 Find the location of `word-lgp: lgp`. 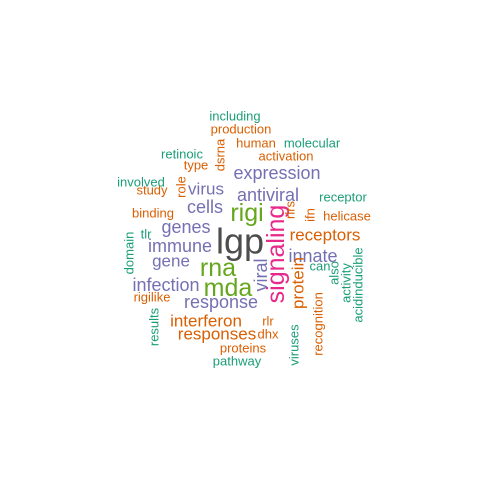

word-lgp: lgp is located at coordinates (240, 241).